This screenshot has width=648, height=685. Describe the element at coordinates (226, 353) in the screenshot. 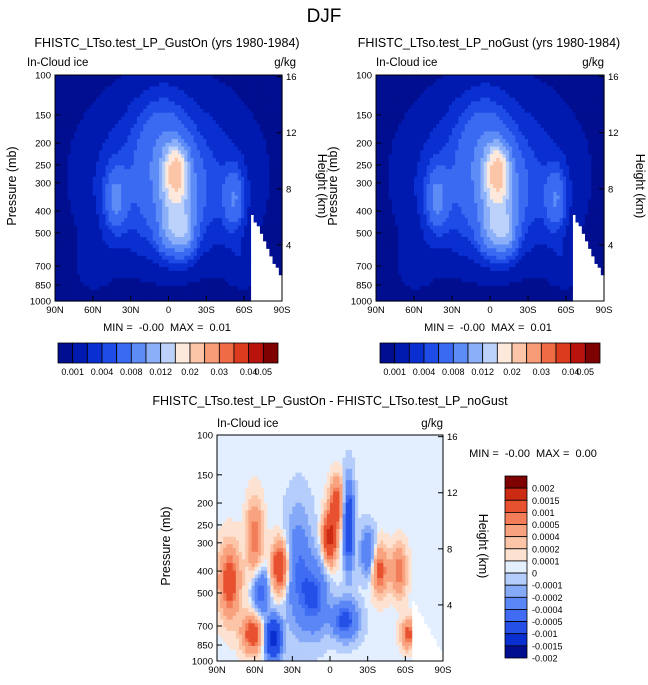

I see `colorbar-swatch` at that location.